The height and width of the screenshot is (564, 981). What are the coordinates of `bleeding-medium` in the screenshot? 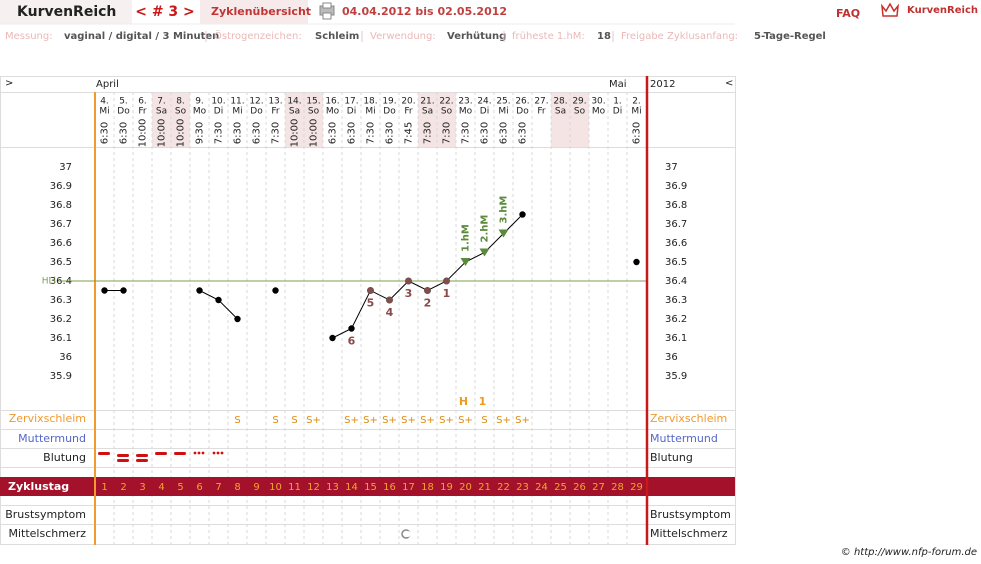 It's located at (180, 453).